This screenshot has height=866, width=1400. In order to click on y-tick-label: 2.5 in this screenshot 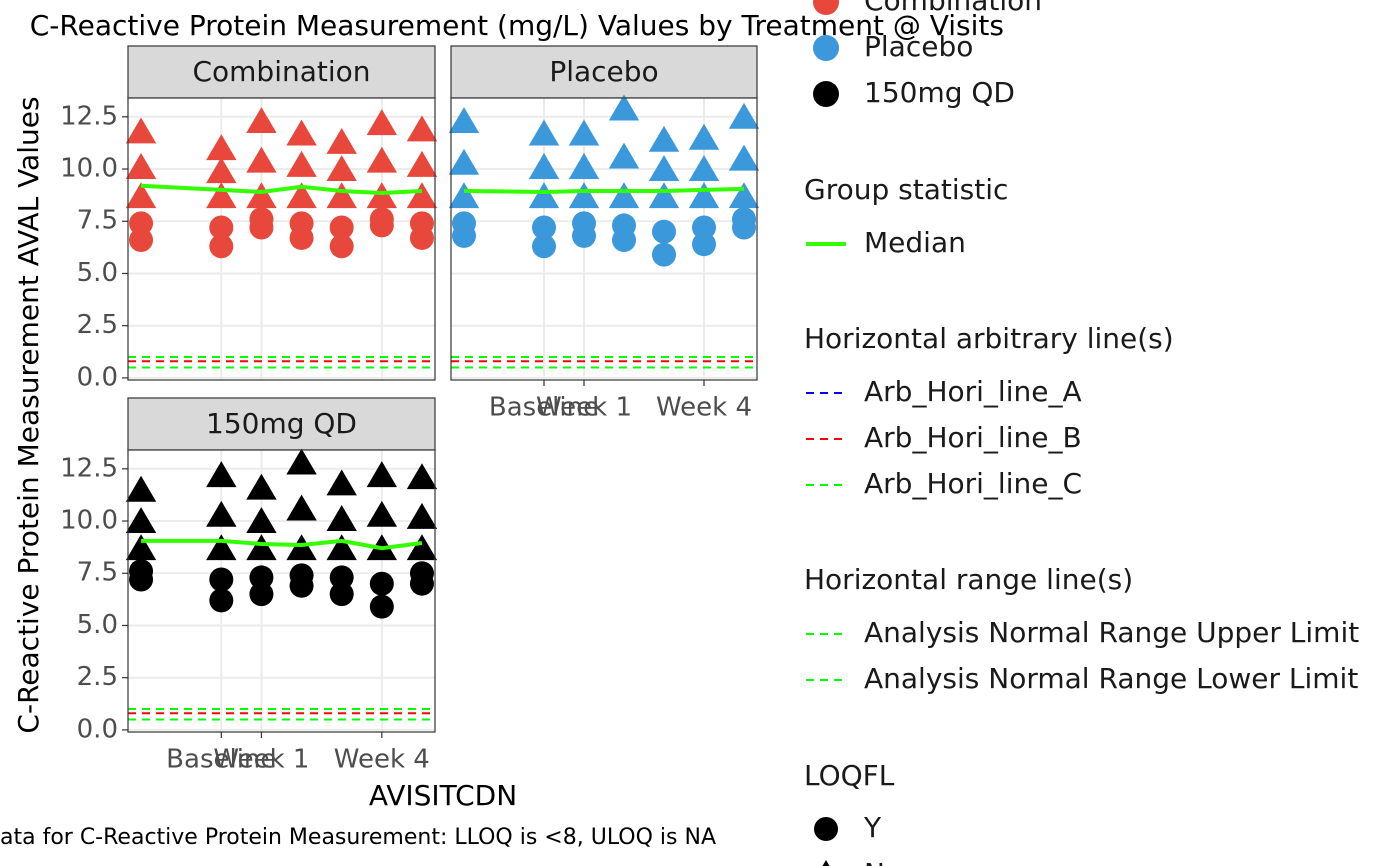, I will do `click(97, 677)`.